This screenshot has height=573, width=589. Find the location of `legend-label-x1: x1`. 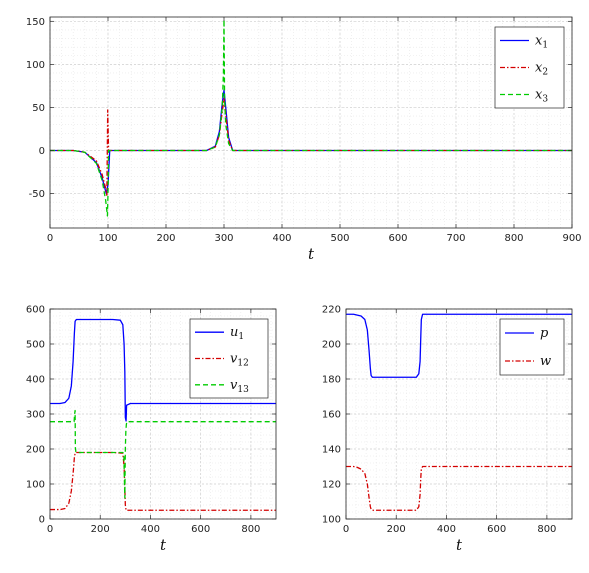

legend-label-x1: x1 is located at coordinates (541, 42).